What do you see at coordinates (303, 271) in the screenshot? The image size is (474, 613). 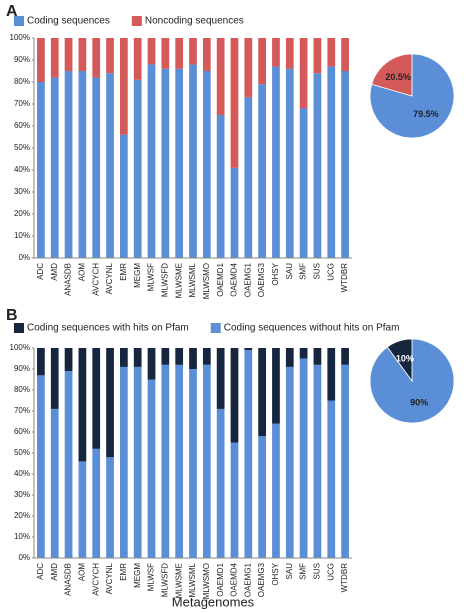 I see `x-tick-label: SMF` at bounding box center [303, 271].